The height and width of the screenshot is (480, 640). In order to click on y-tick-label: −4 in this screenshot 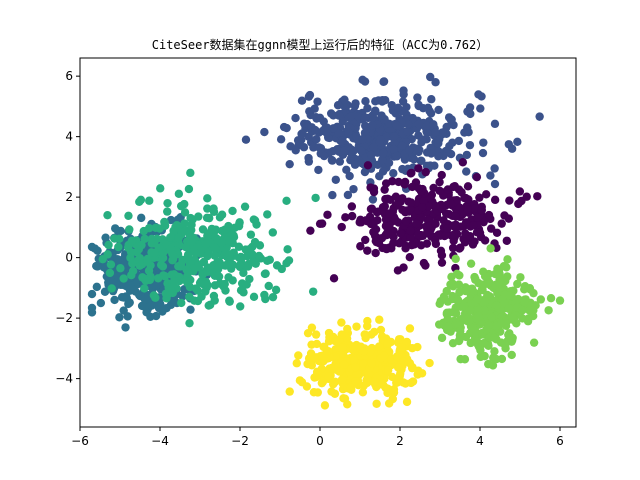, I will do `click(64, 379)`.